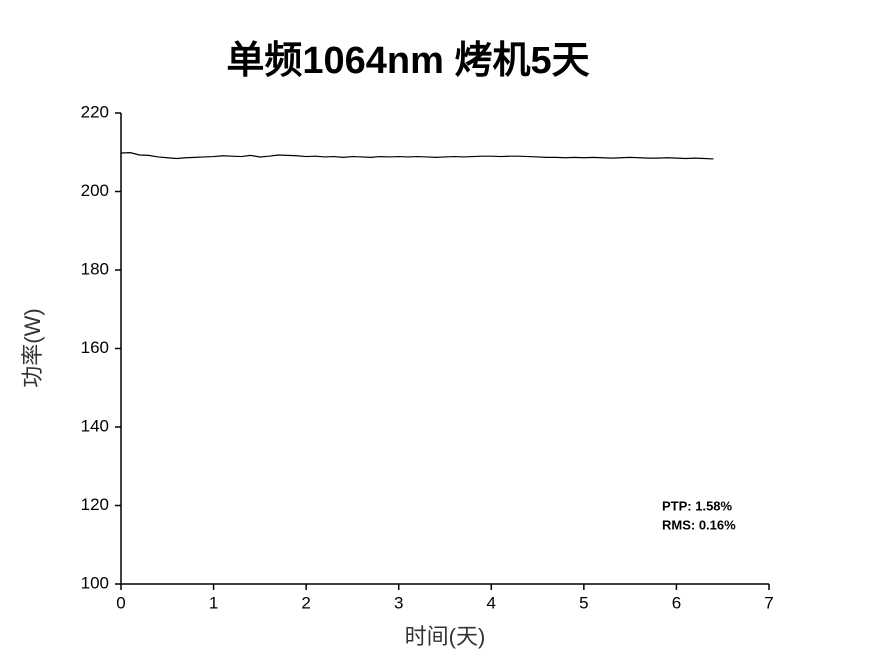  Describe the element at coordinates (32, 347) in the screenshot. I see `y-axis-label: 功率(W)` at that location.